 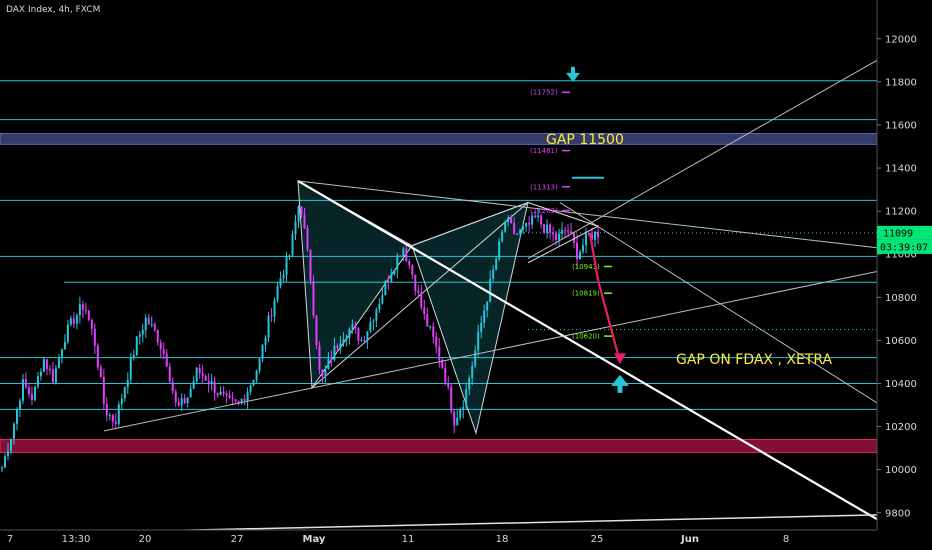 What do you see at coordinates (901, 125) in the screenshot?
I see `y-tick-label: 11600` at bounding box center [901, 125].